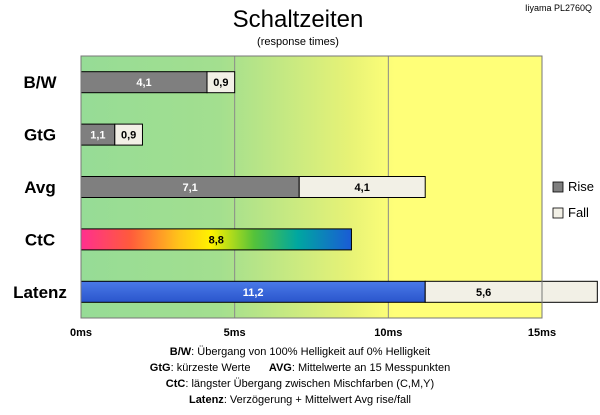 This screenshot has width=600, height=415. Describe the element at coordinates (313, 333) in the screenshot. I see `x-tick-labels: 0ms 5ms 10ms 15ms` at that location.